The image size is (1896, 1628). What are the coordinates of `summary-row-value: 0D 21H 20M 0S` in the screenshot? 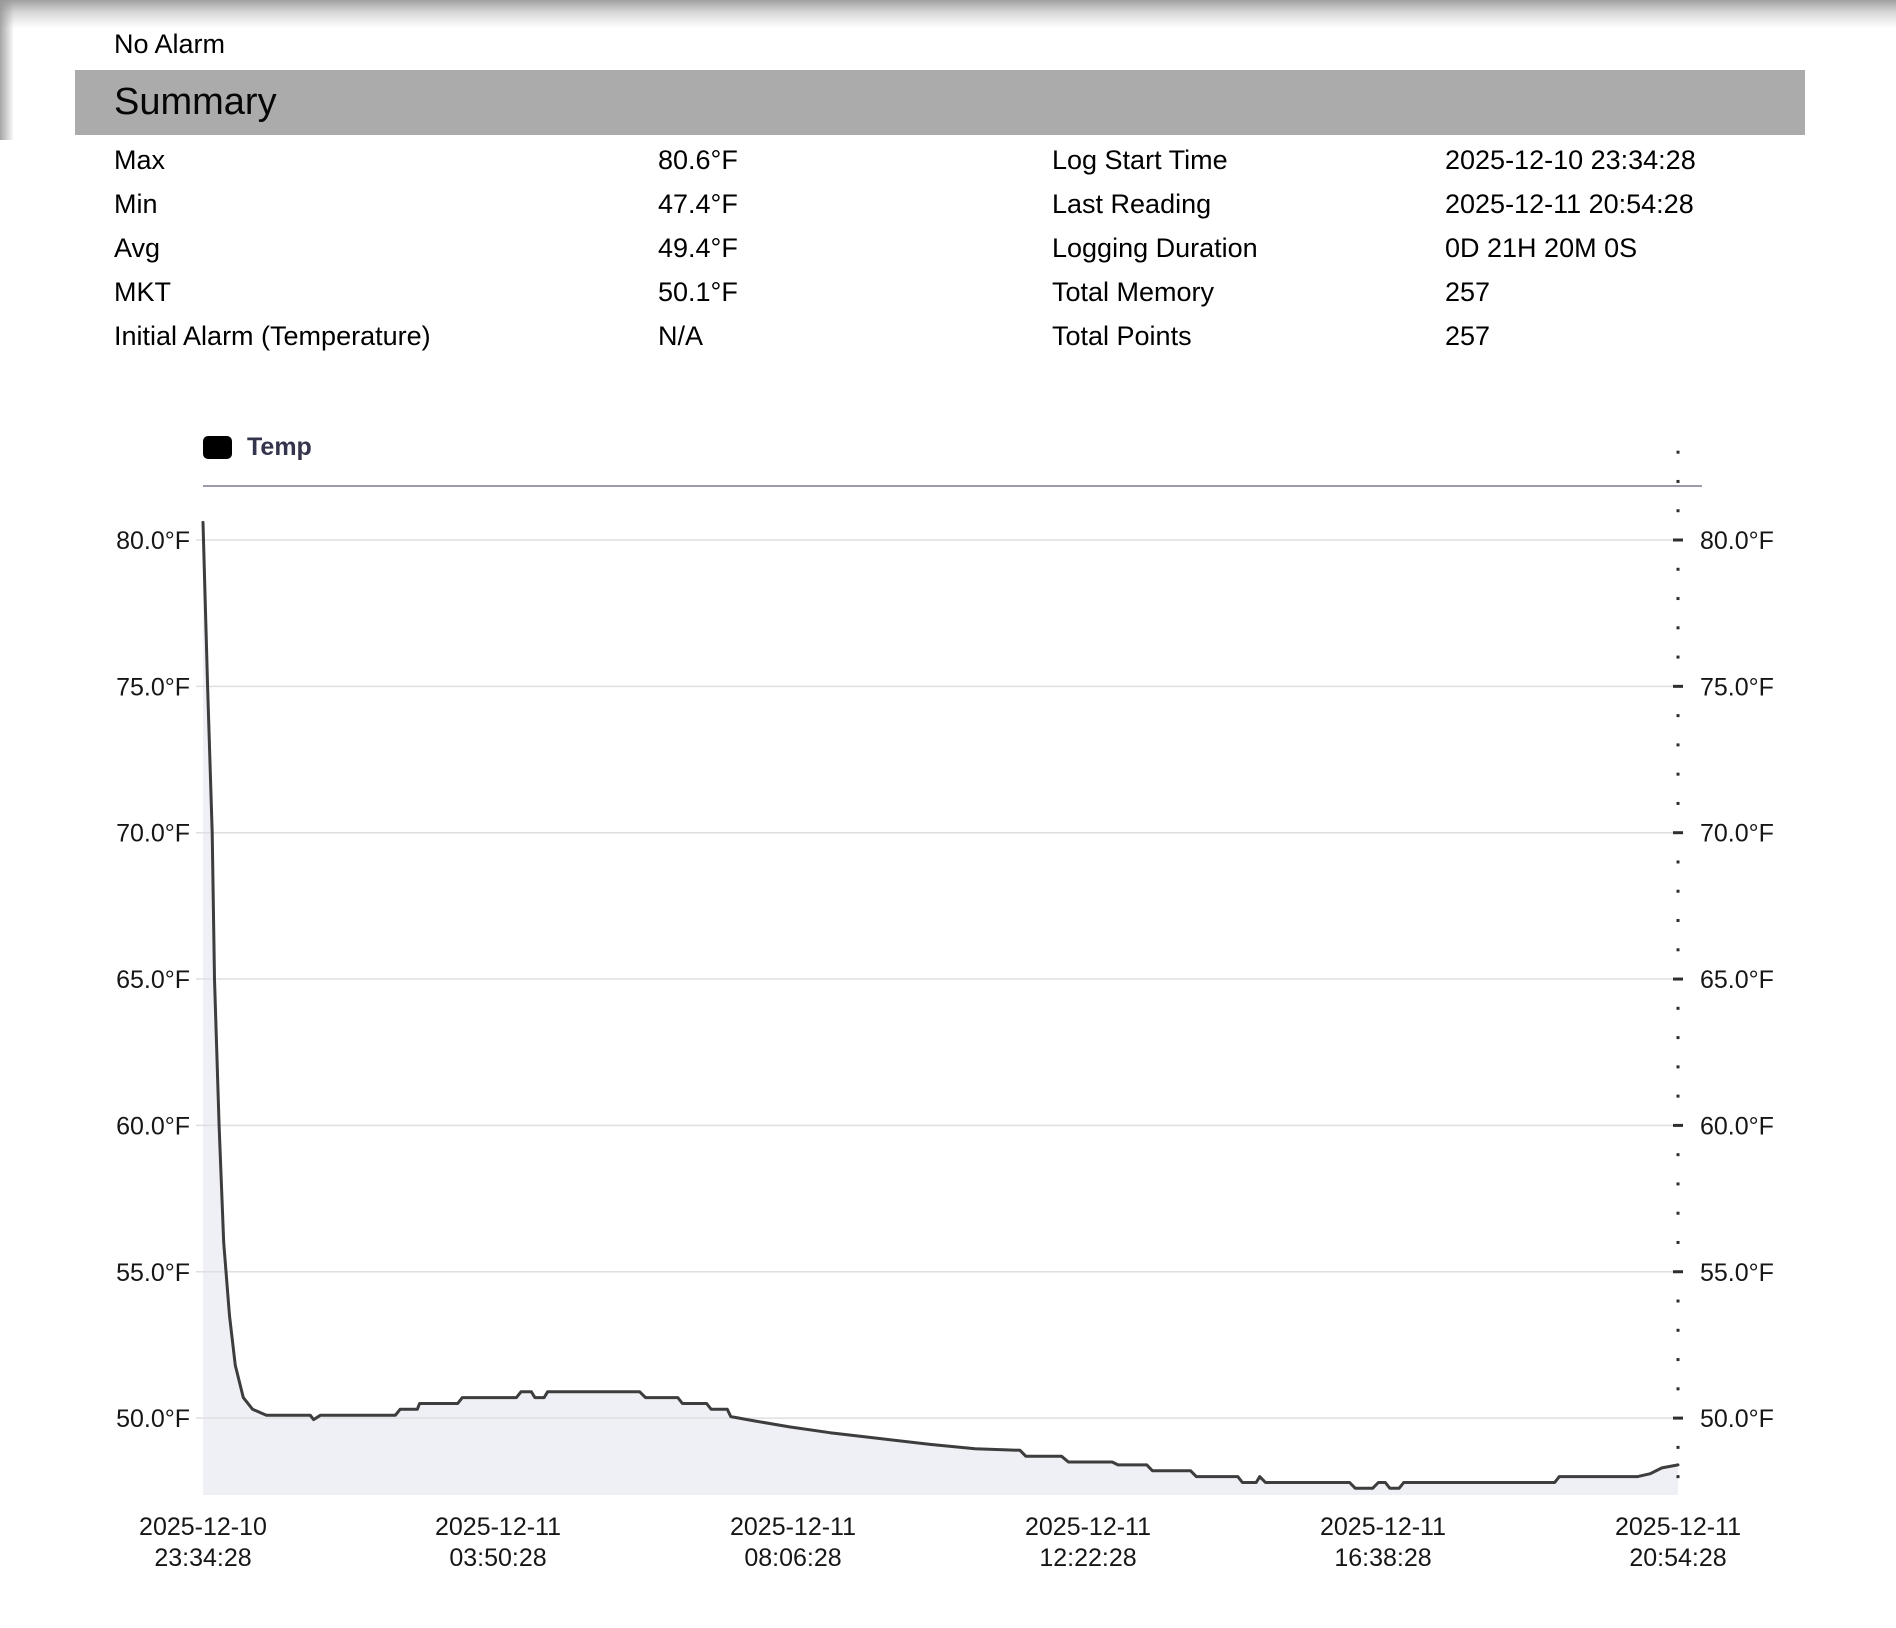 It's located at (1541, 247).